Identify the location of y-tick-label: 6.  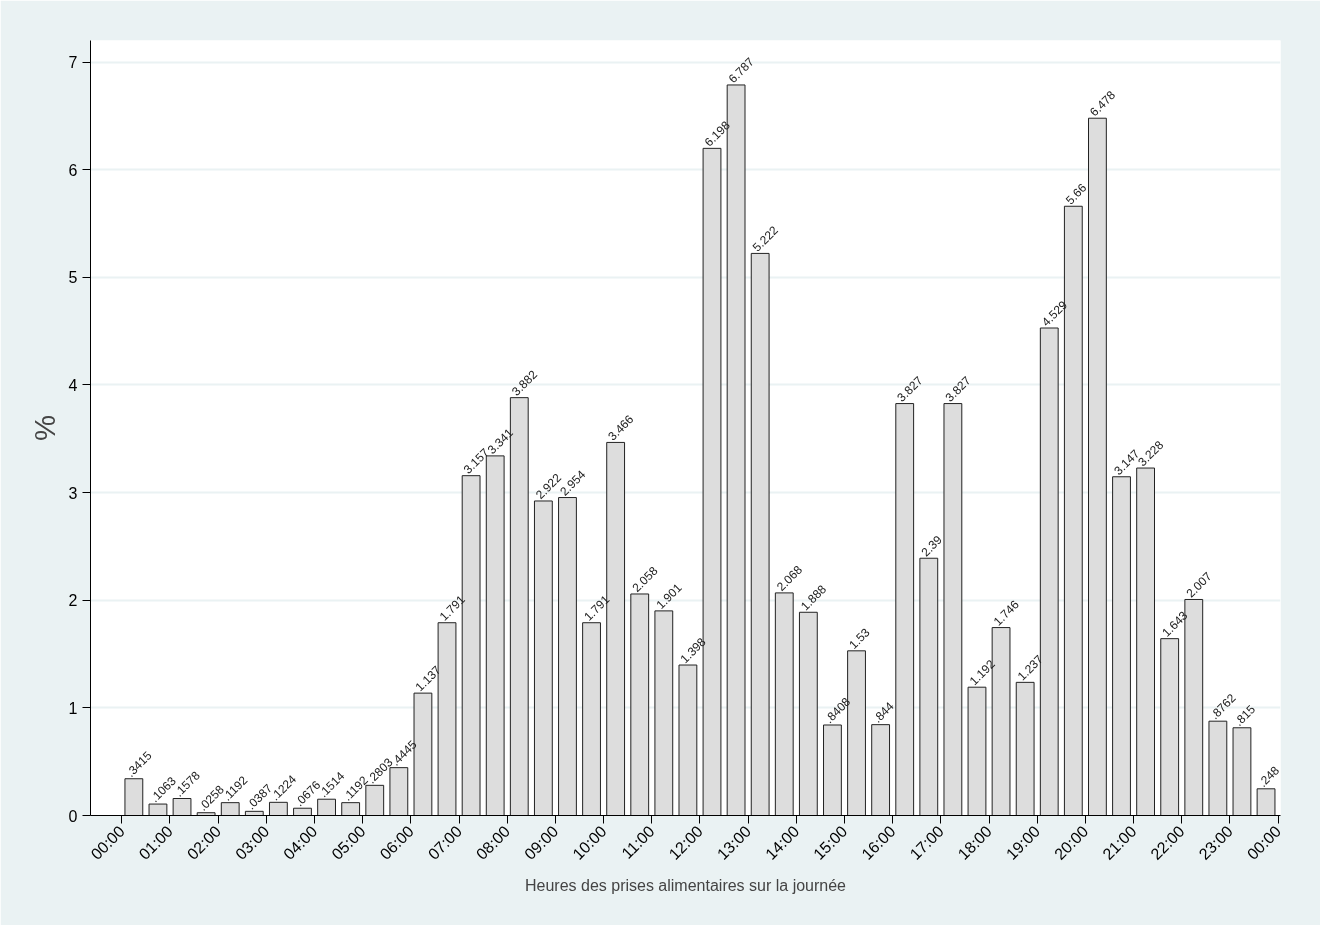
(73, 170).